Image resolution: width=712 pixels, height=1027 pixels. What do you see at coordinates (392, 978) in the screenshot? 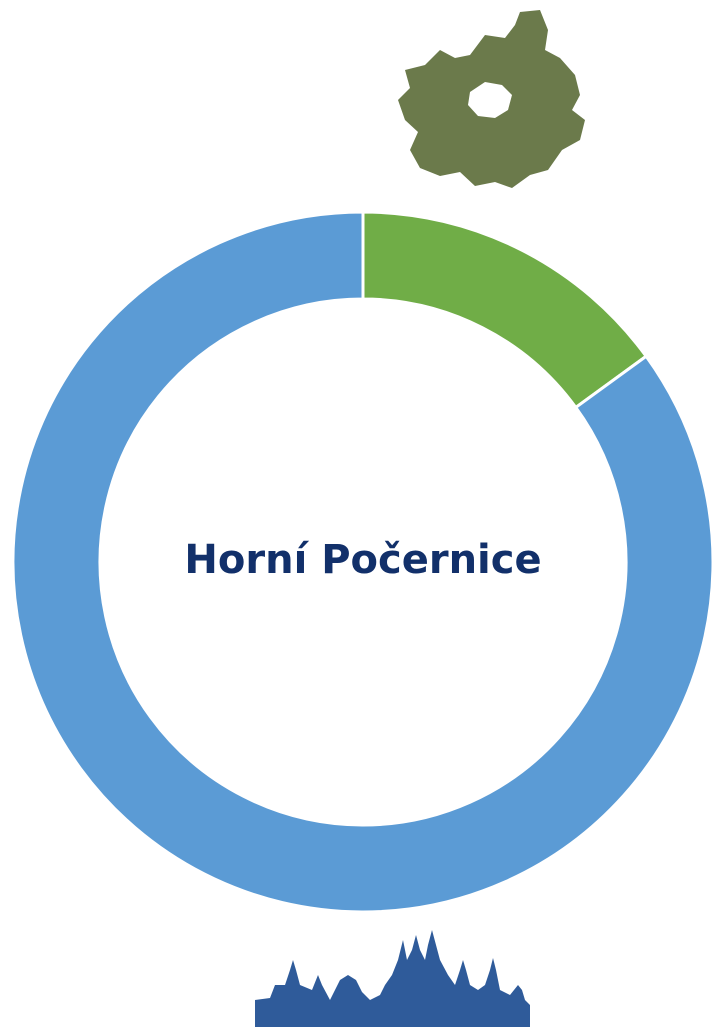
I see `skyline` at bounding box center [392, 978].